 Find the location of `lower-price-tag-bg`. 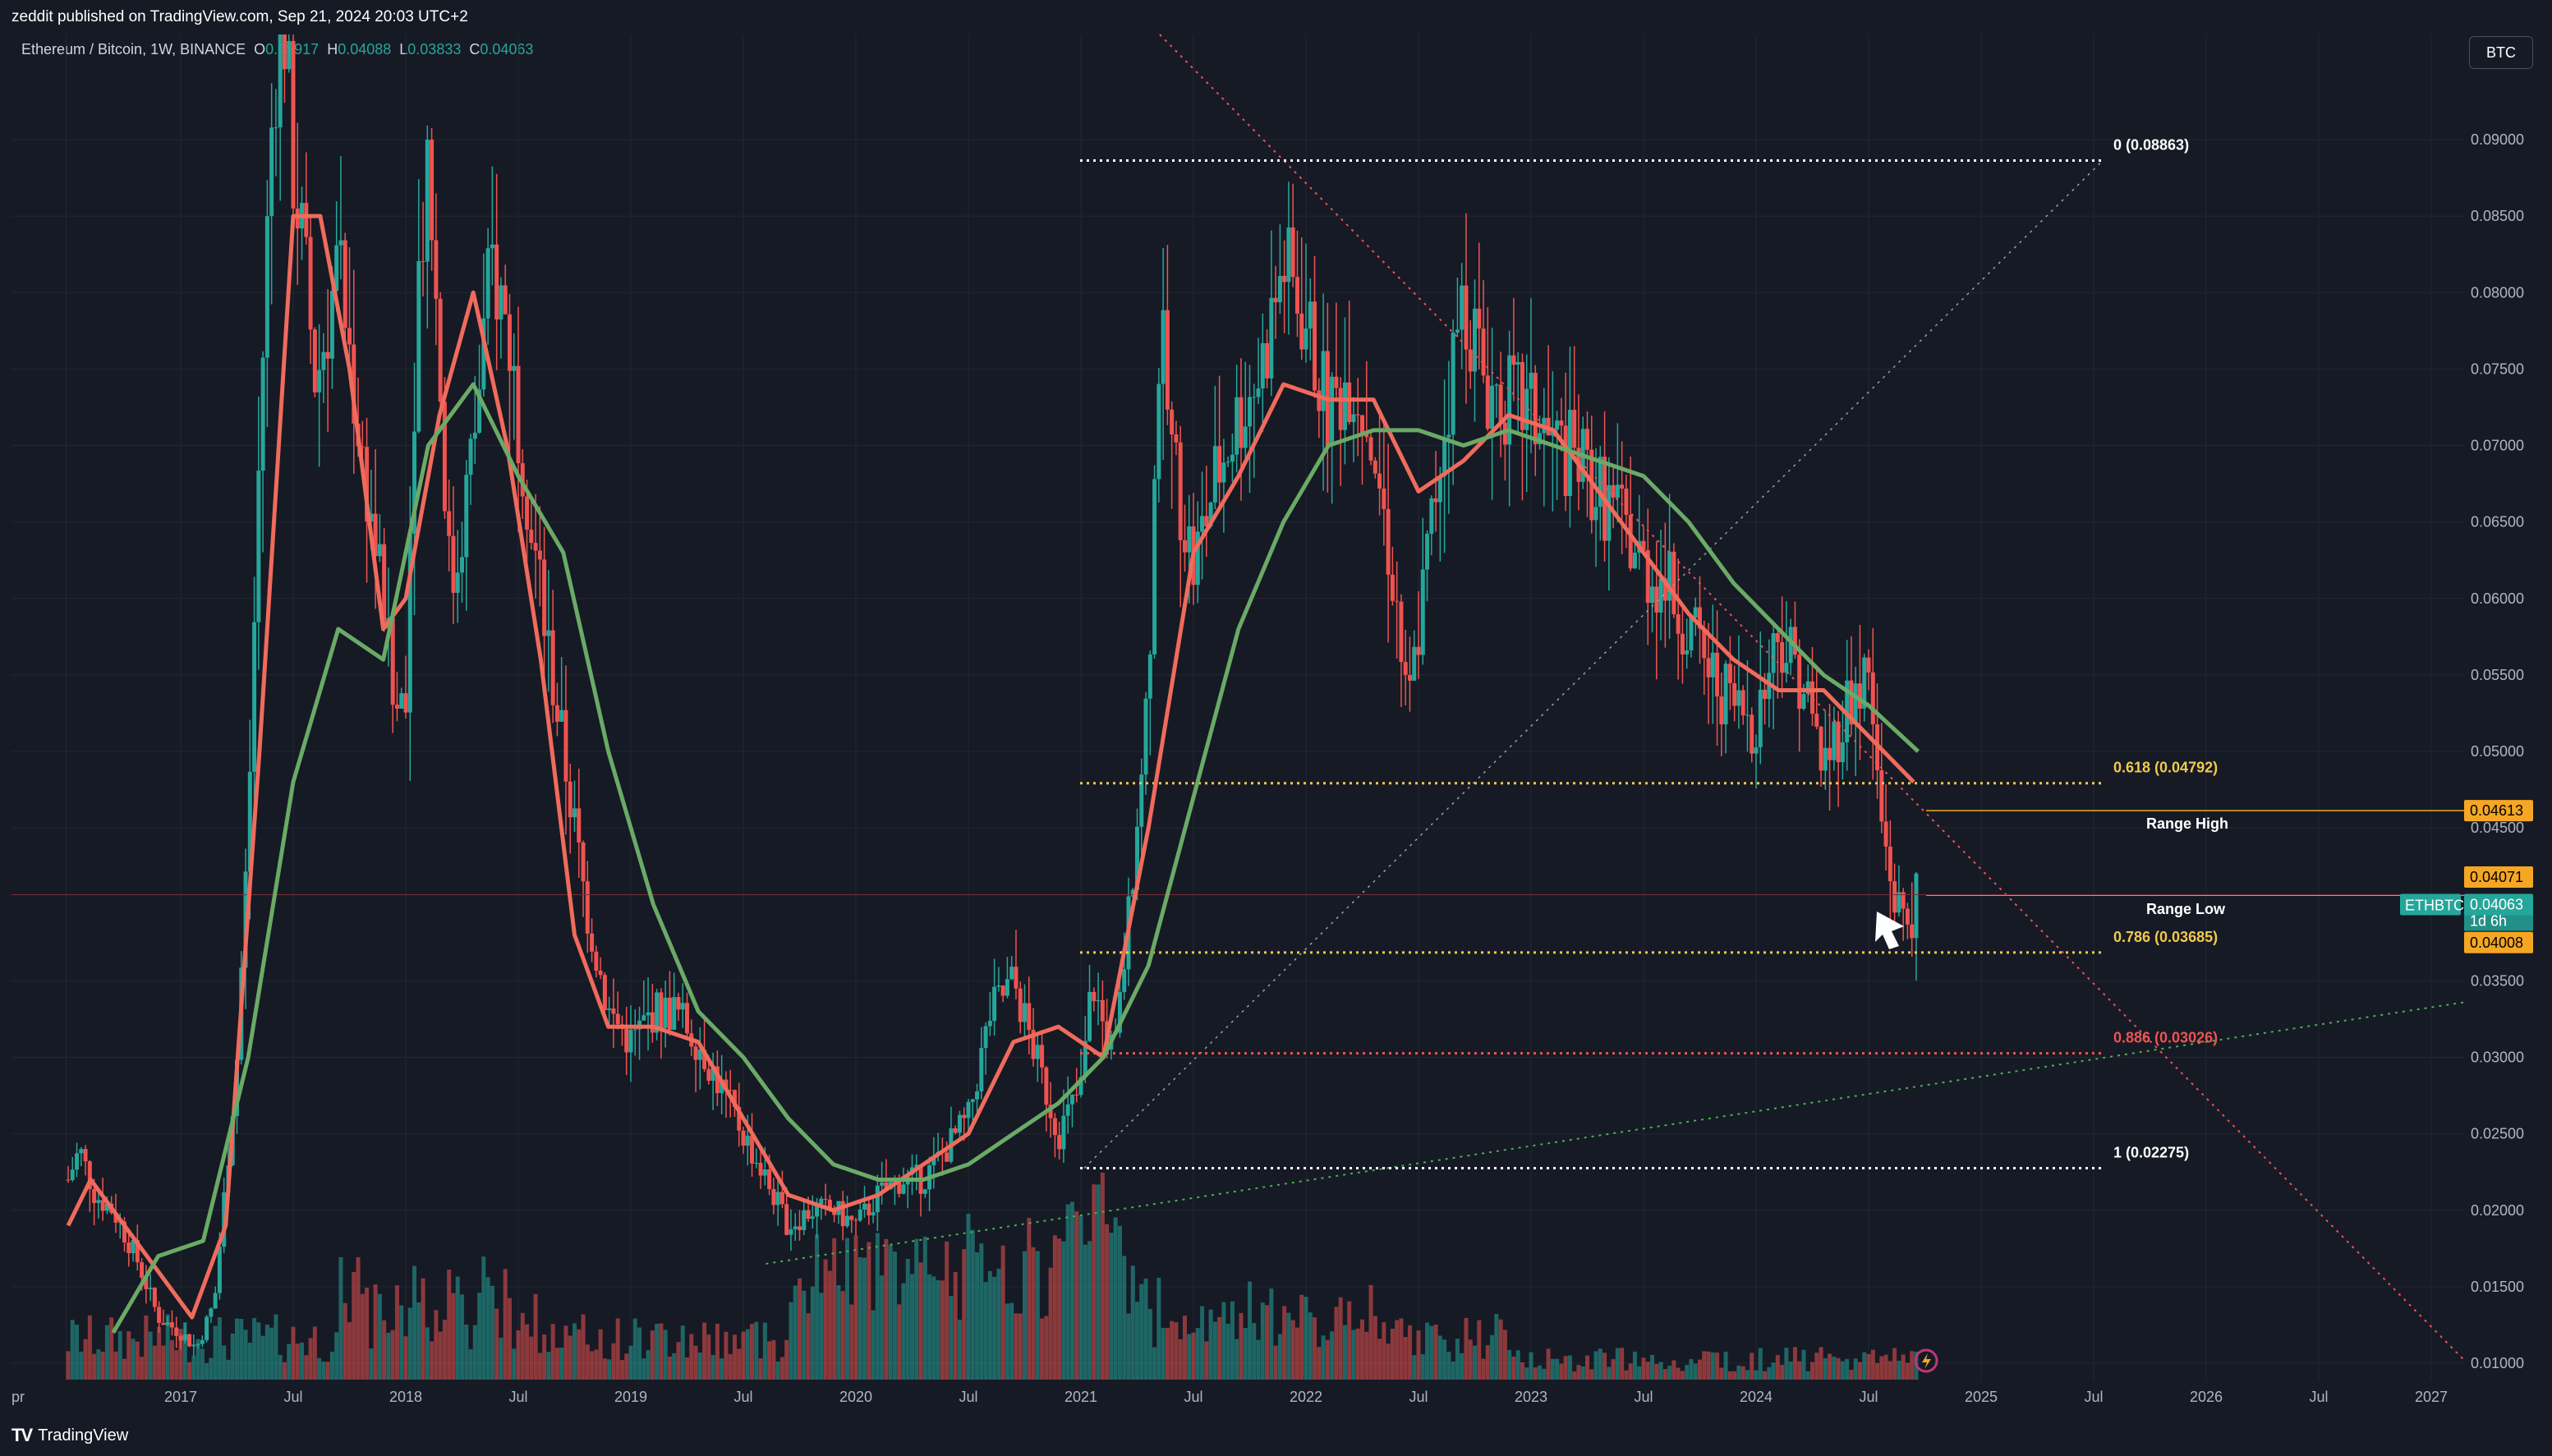

lower-price-tag-bg is located at coordinates (2499, 942).